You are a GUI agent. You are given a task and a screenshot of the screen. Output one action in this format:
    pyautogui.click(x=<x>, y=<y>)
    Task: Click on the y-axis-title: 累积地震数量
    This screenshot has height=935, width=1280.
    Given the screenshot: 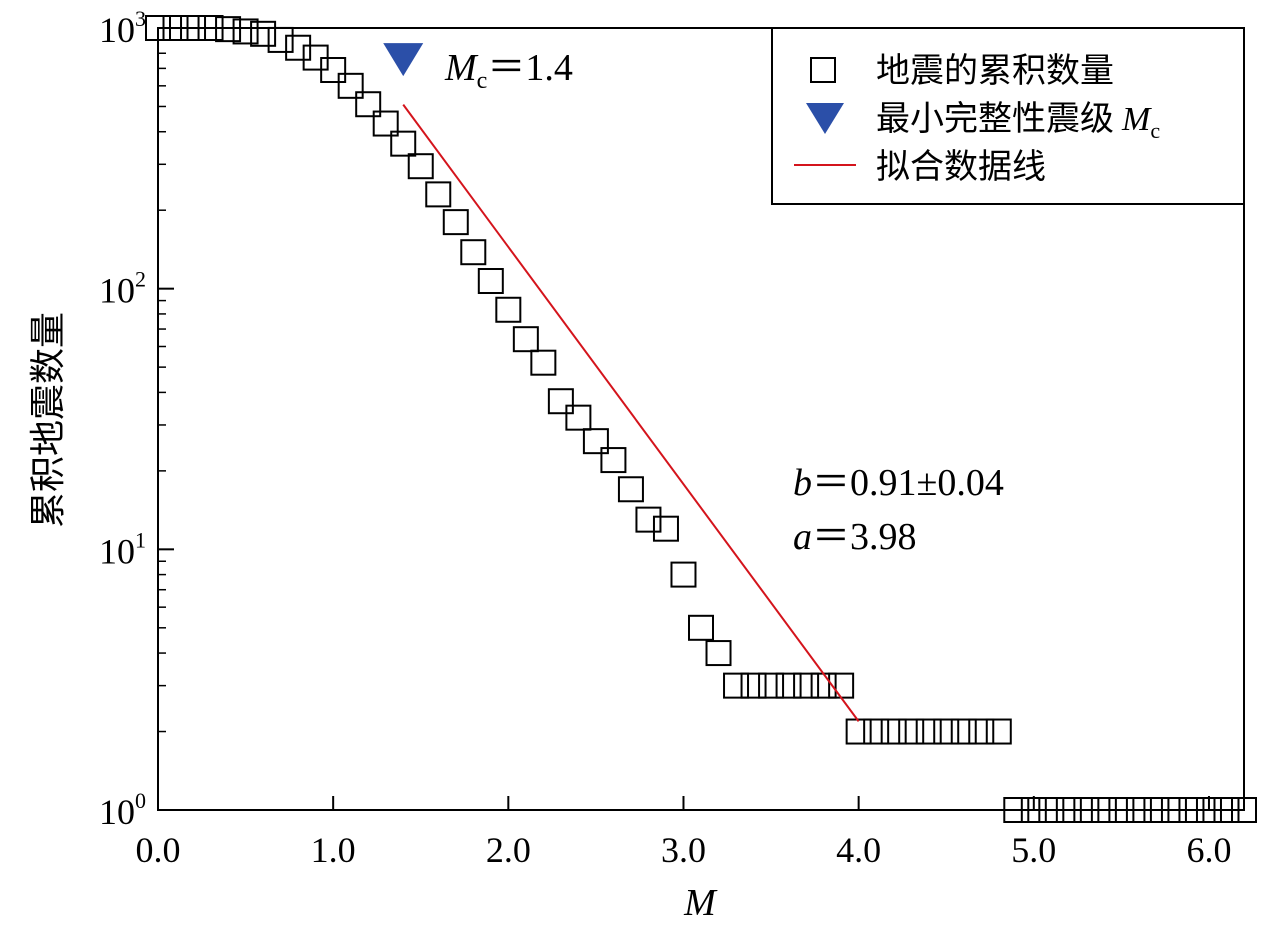 What is the action you would take?
    pyautogui.click(x=48, y=420)
    